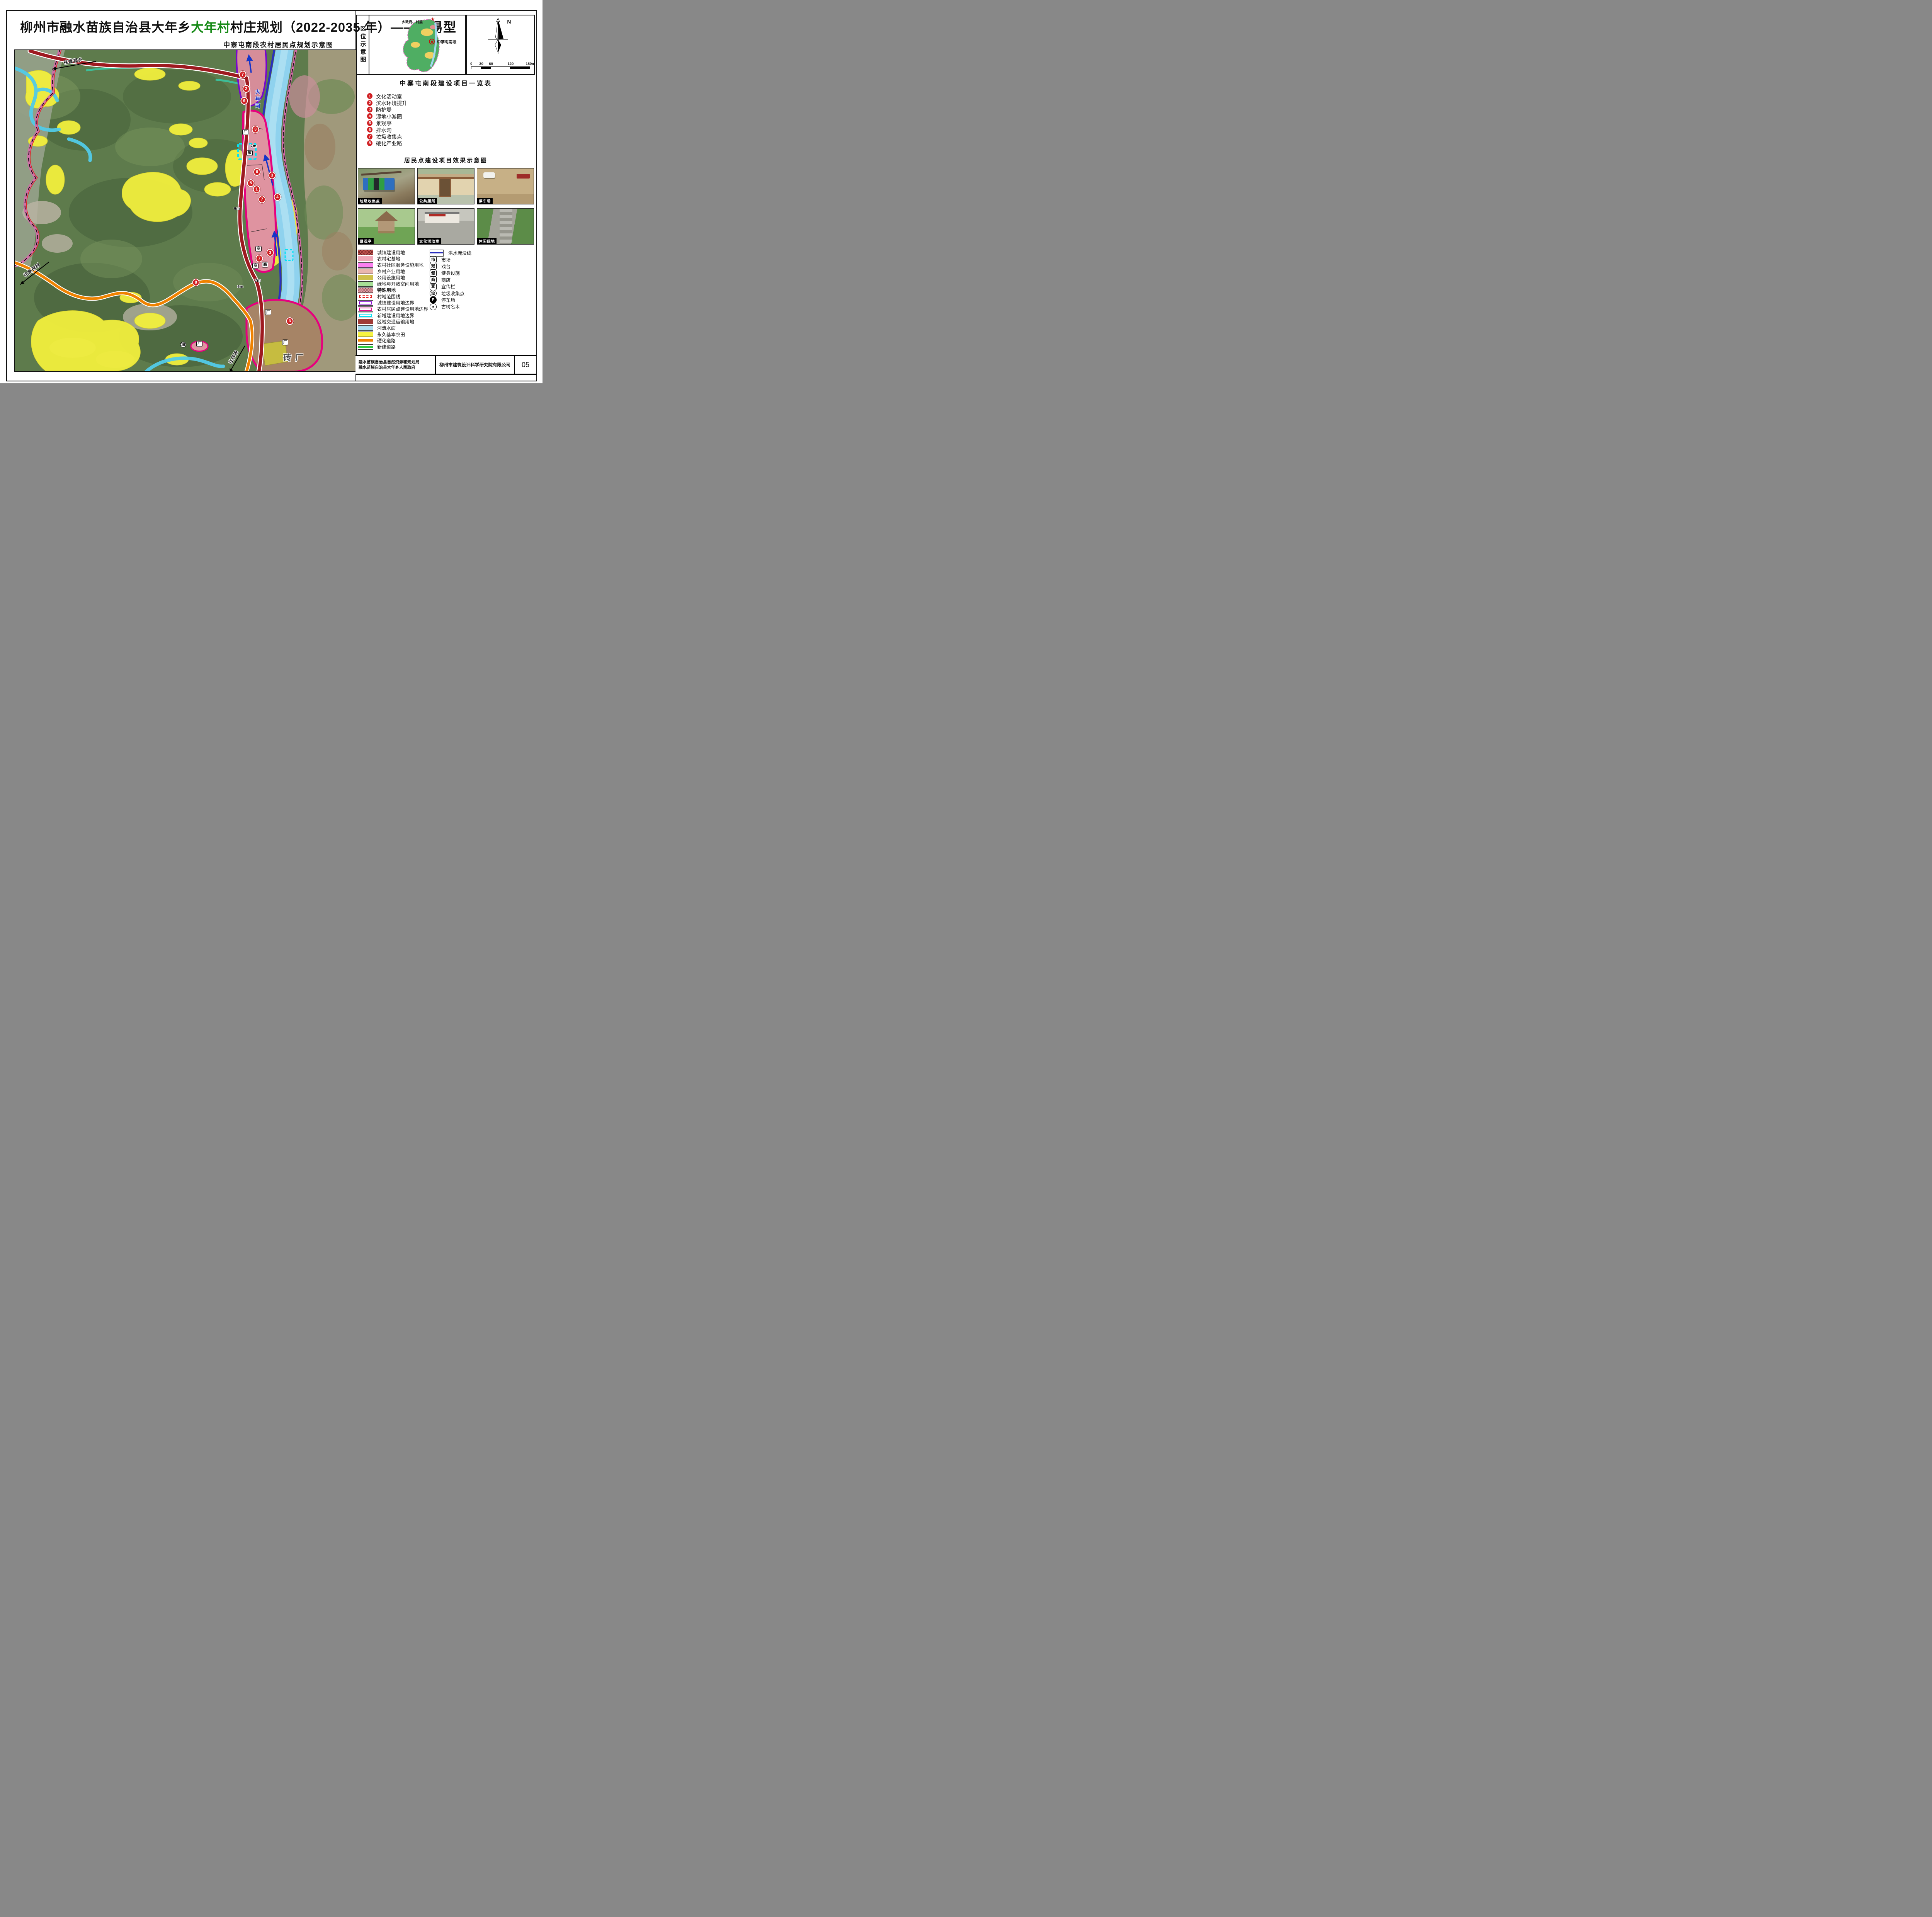  What do you see at coordinates (434, 280) in the screenshot?
I see `legend-symbol-icon: 商` at bounding box center [434, 280].